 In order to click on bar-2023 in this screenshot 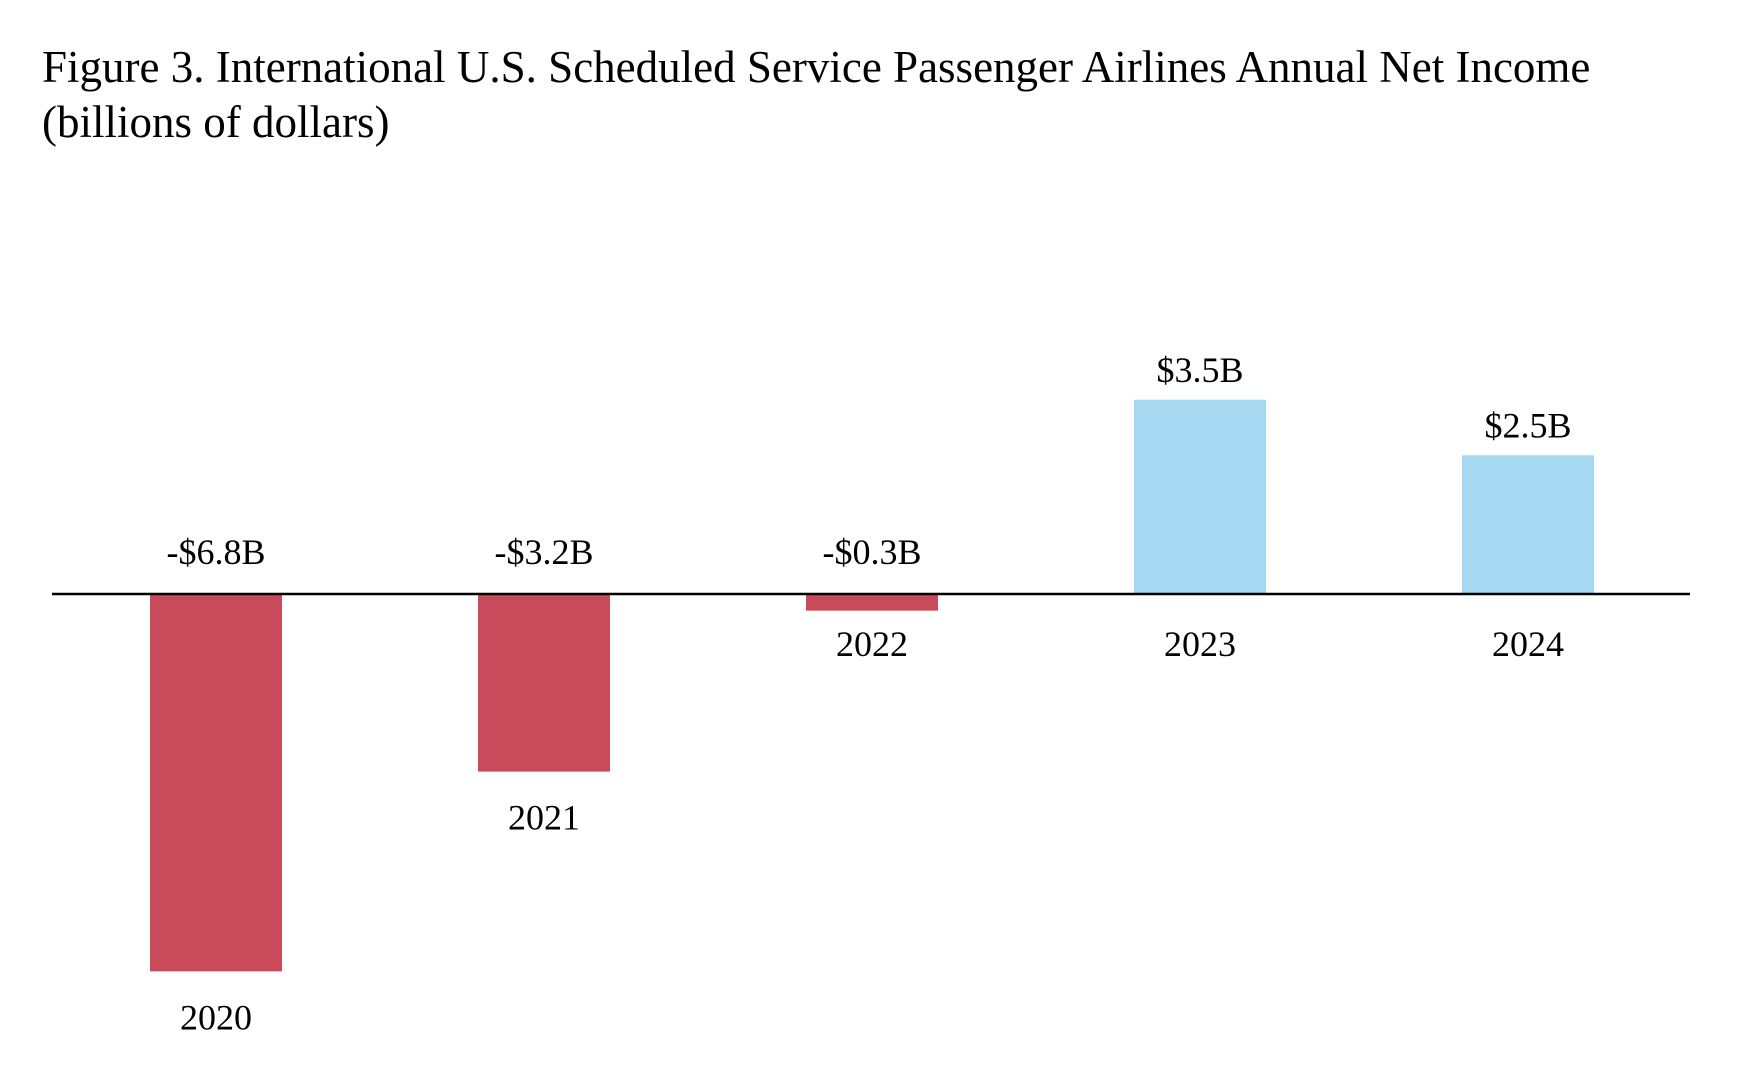, I will do `click(1200, 496)`.